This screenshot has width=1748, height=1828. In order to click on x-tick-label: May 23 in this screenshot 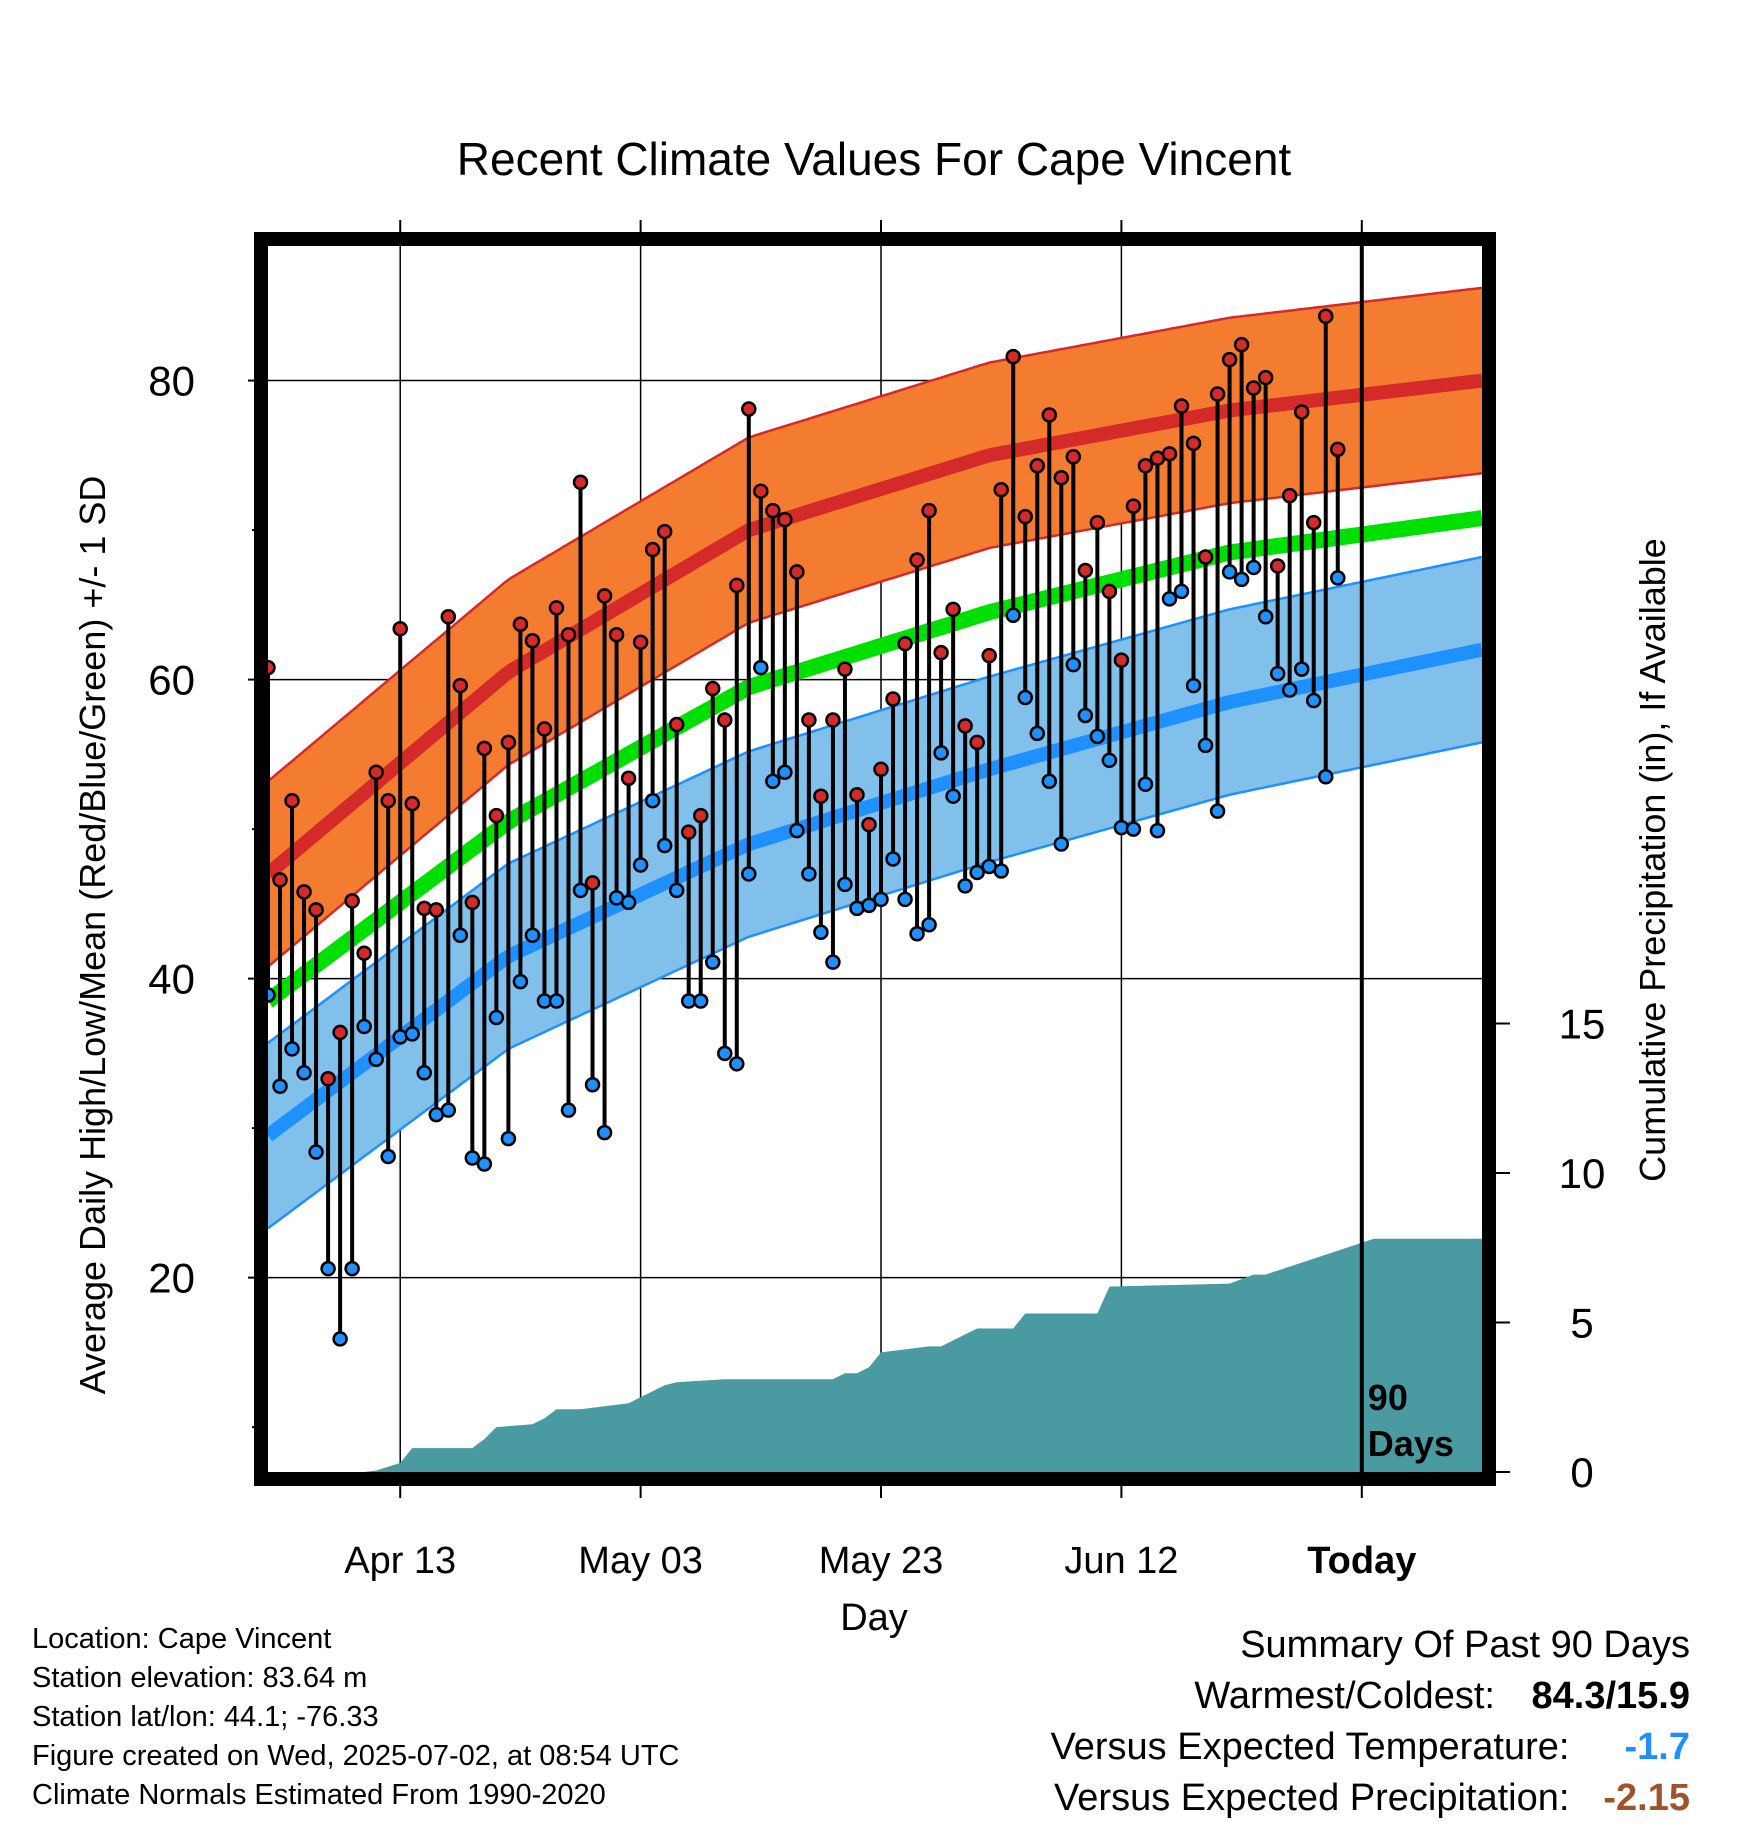, I will do `click(881, 1561)`.